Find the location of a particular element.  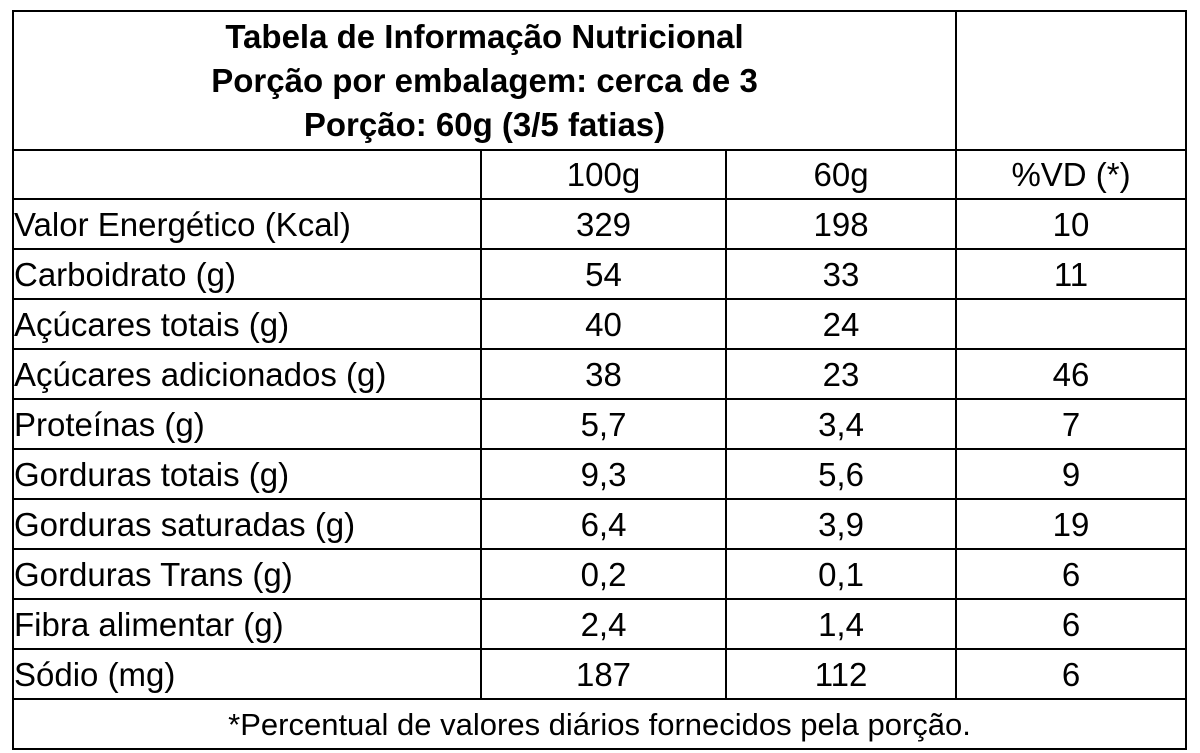

value-100g: 40 is located at coordinates (603, 324).